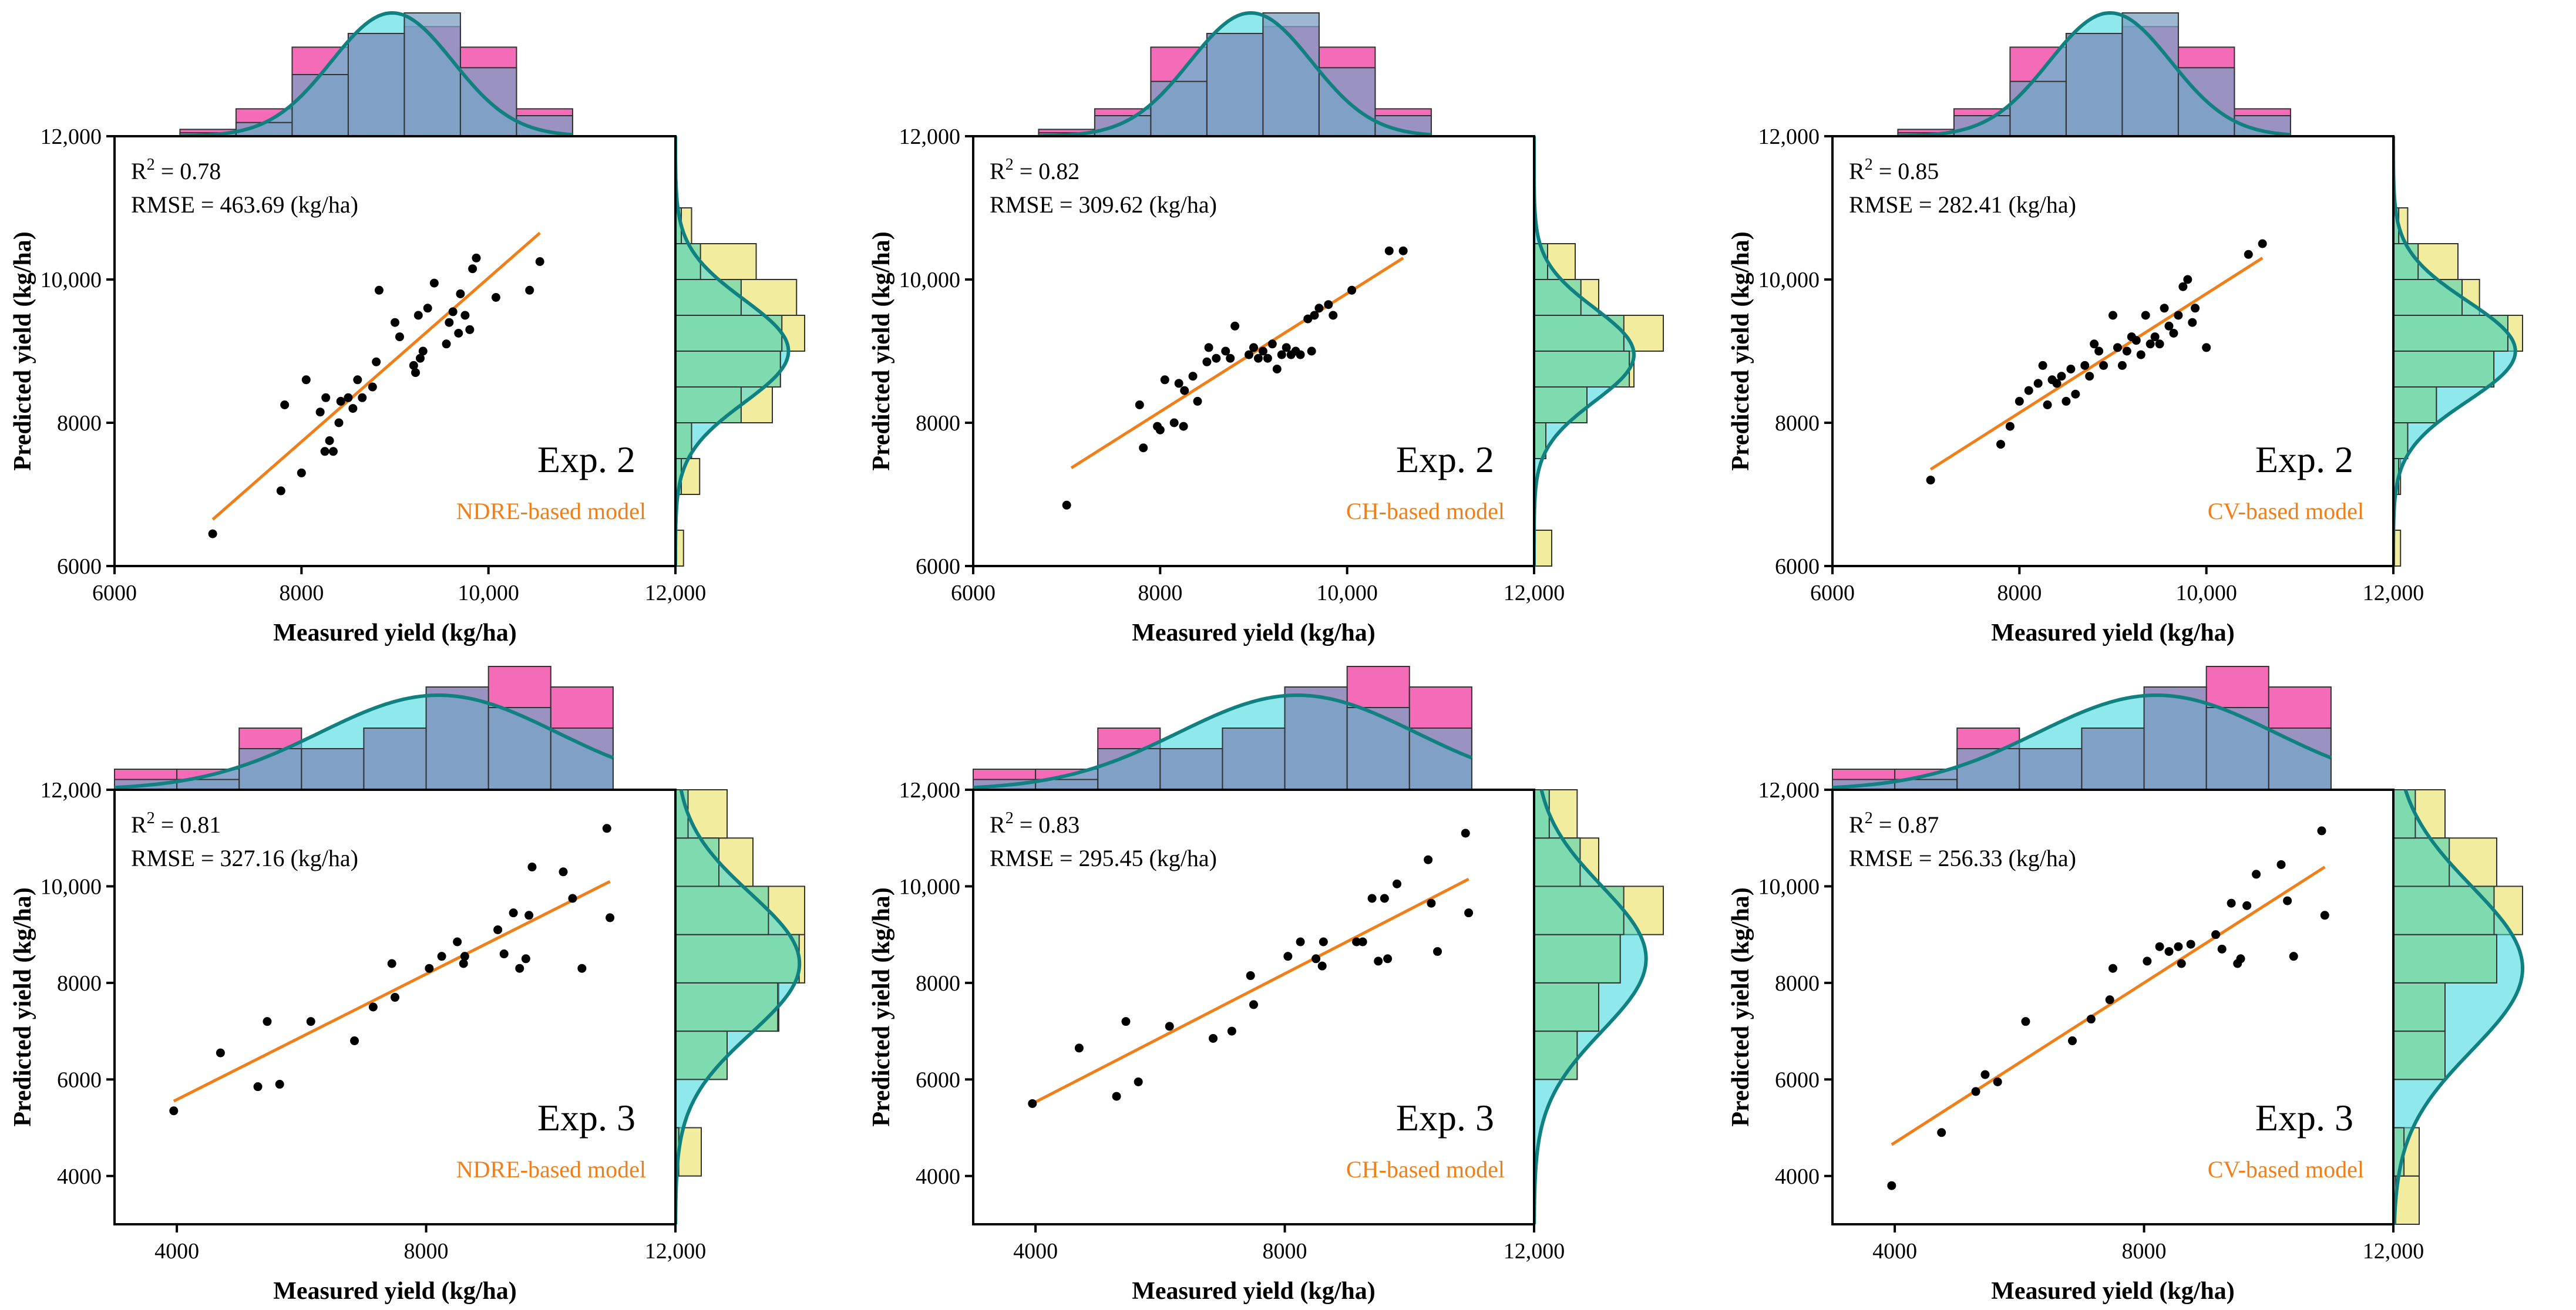 This screenshot has width=2576, height=1310. What do you see at coordinates (586, 460) in the screenshot?
I see `experiment-label: Exp. 2` at bounding box center [586, 460].